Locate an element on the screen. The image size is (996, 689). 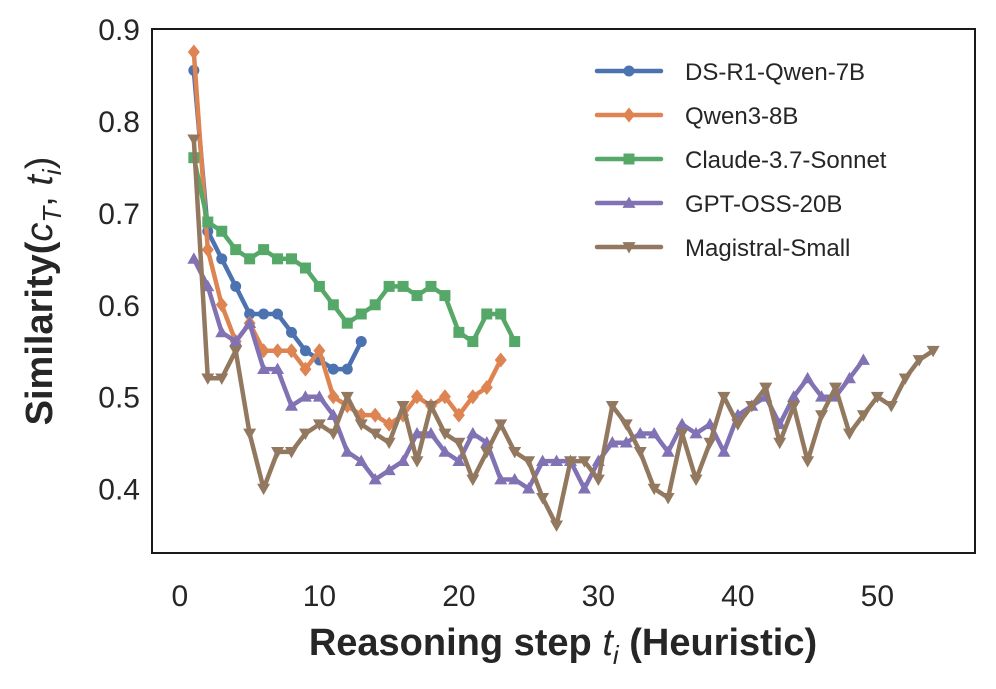
legend-item: DS-R1-Qwen-7B is located at coordinates (729, 72).